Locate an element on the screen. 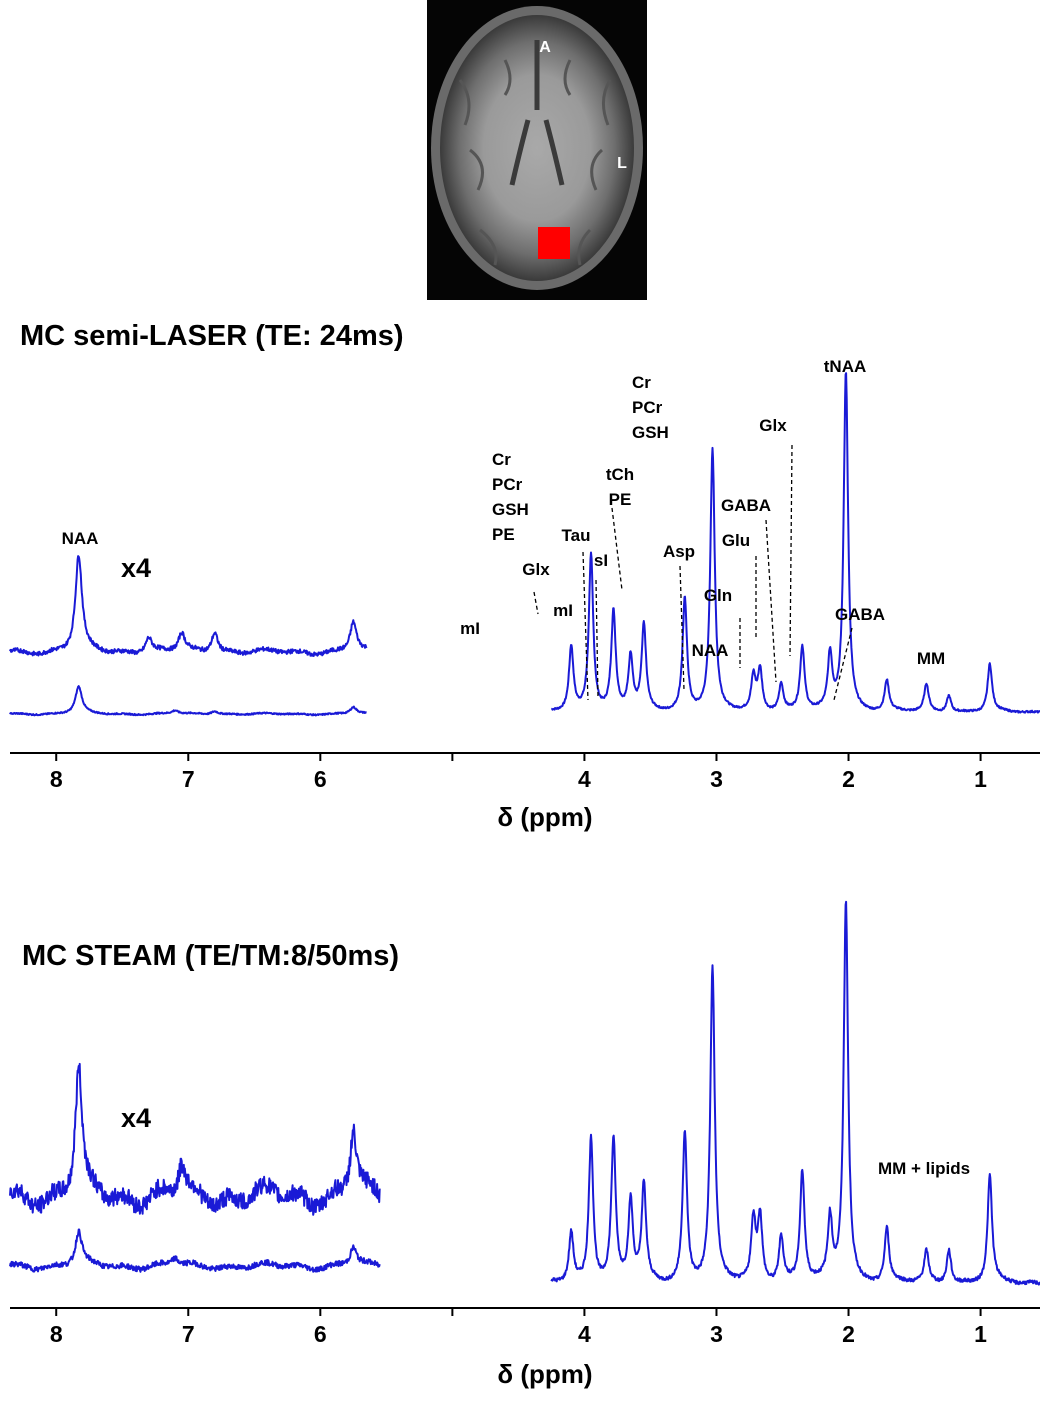  chart-title: MC semi-LASER (TE: 24ms) is located at coordinates (212, 336).